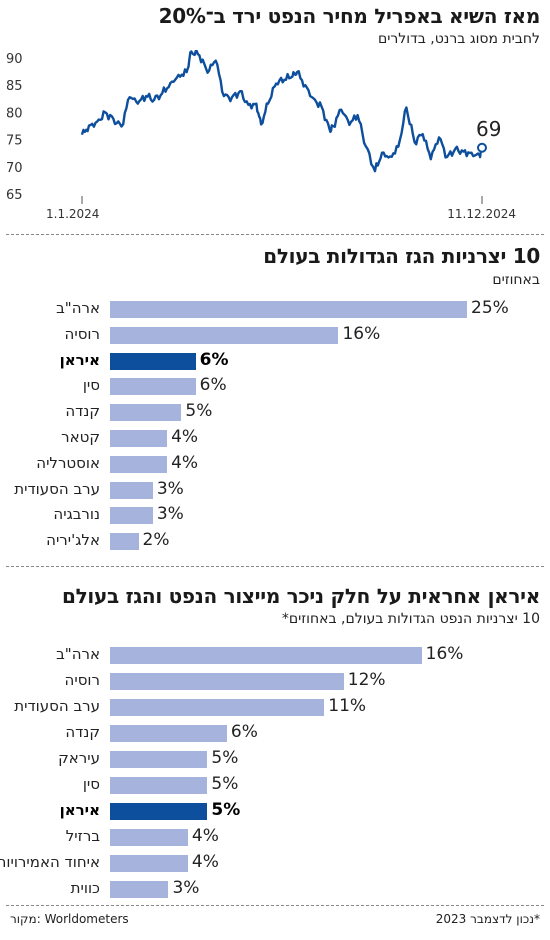  I want to click on end-point-marker, so click(482, 147).